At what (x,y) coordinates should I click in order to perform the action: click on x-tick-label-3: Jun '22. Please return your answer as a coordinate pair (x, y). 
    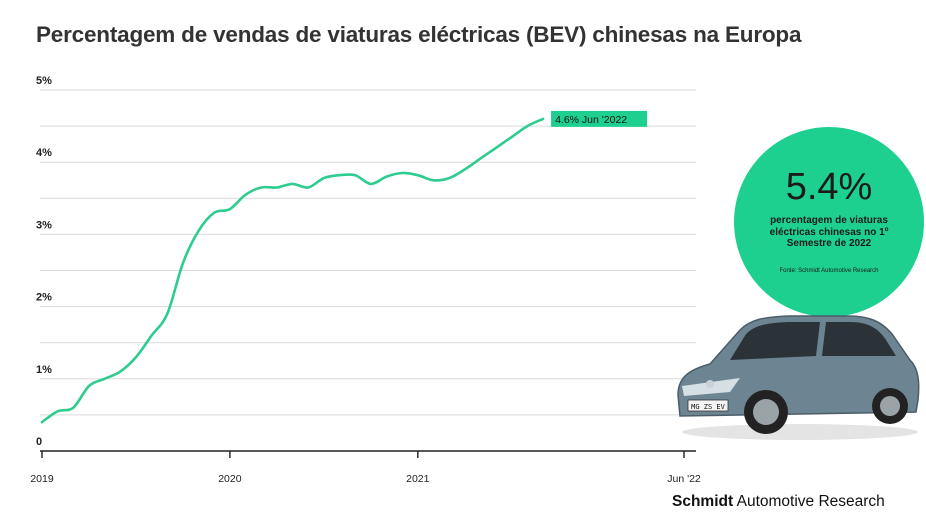
    Looking at the image, I should click on (684, 479).